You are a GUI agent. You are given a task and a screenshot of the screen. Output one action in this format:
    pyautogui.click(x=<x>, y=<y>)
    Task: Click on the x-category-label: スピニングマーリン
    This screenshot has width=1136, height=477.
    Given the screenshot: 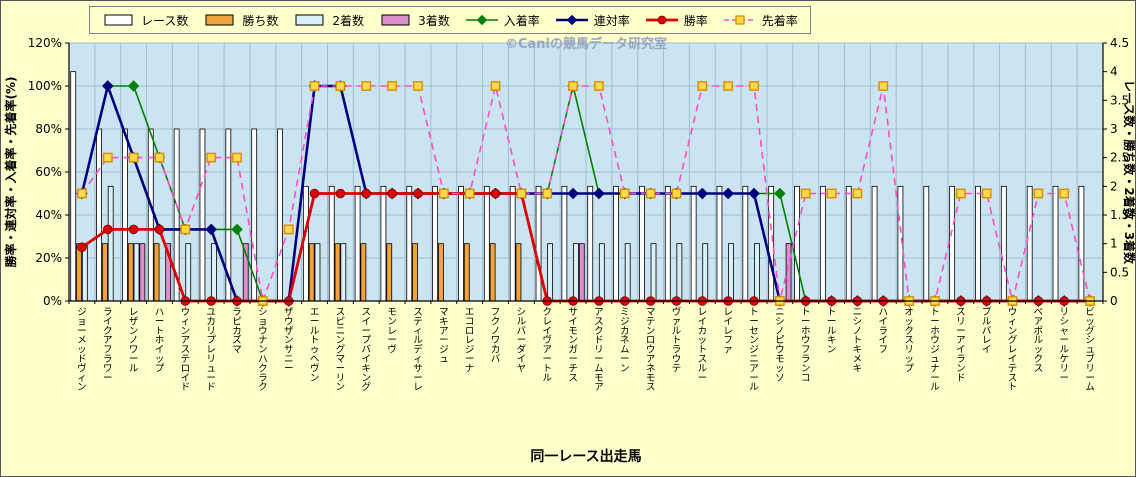 What is the action you would take?
    pyautogui.click(x=341, y=350)
    